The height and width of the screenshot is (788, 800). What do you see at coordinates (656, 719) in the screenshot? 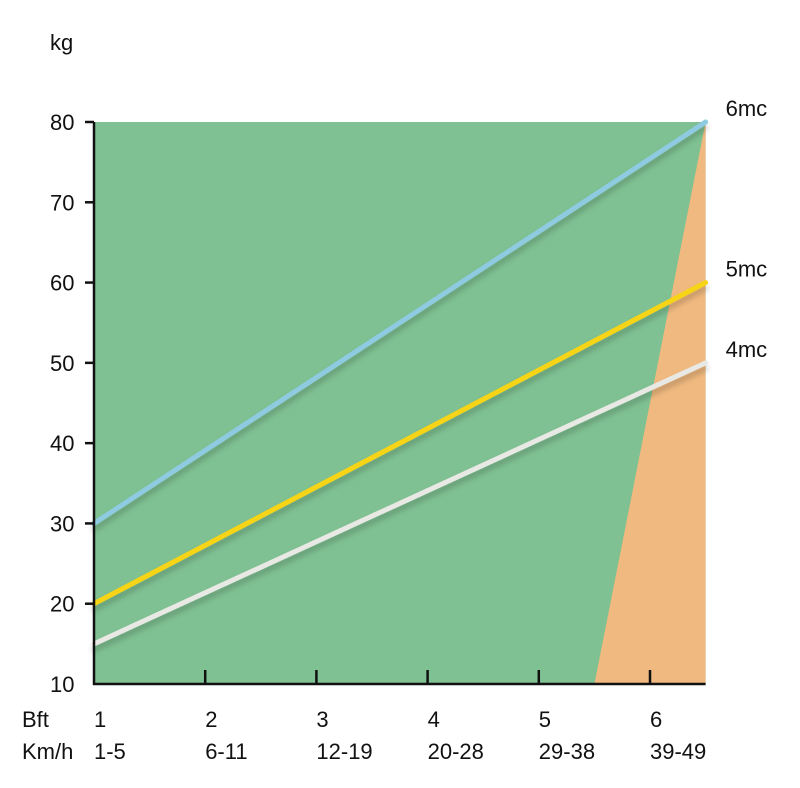
I see `x-tick-label-bft: 6` at bounding box center [656, 719].